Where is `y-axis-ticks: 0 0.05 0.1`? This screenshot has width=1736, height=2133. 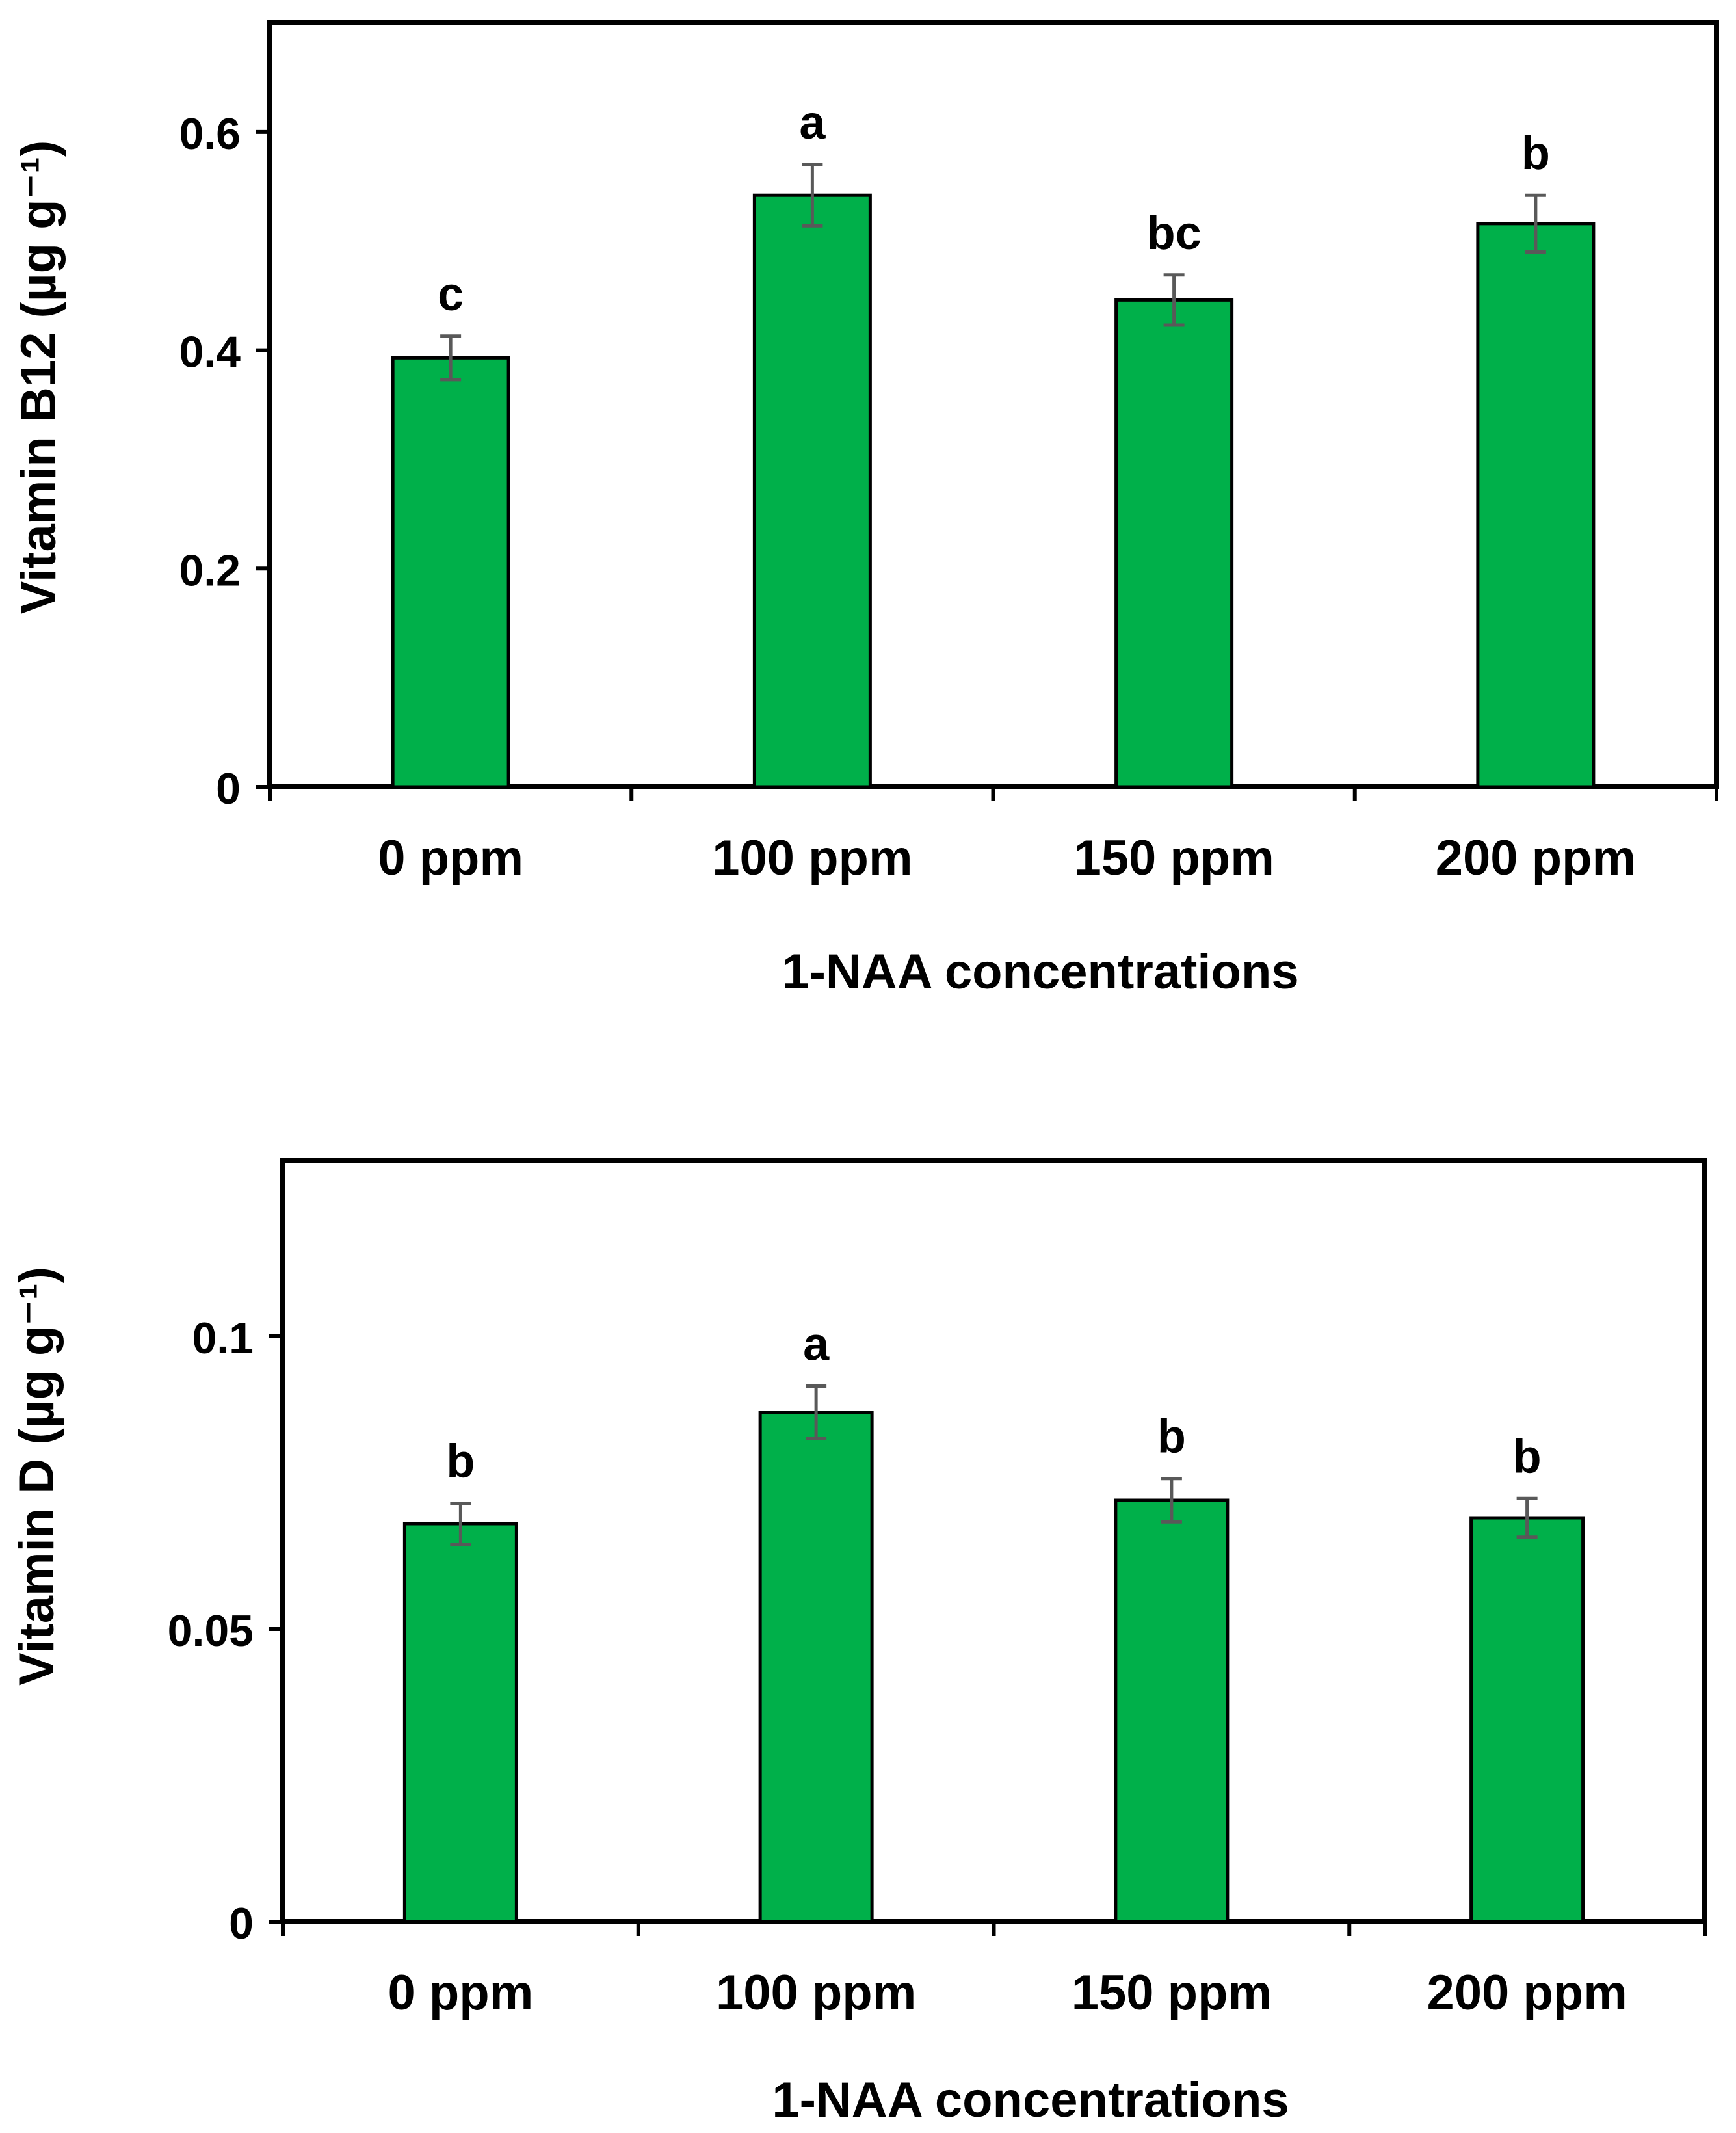
y-axis-ticks: 0 0.05 0.1 is located at coordinates (226, 1631).